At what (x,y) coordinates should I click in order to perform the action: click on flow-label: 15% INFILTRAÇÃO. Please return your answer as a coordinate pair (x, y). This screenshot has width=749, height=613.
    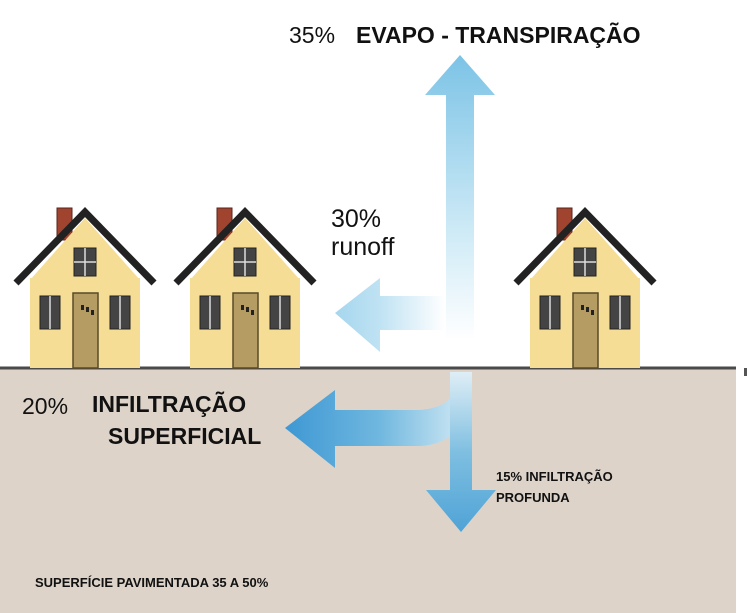
    Looking at the image, I should click on (554, 476).